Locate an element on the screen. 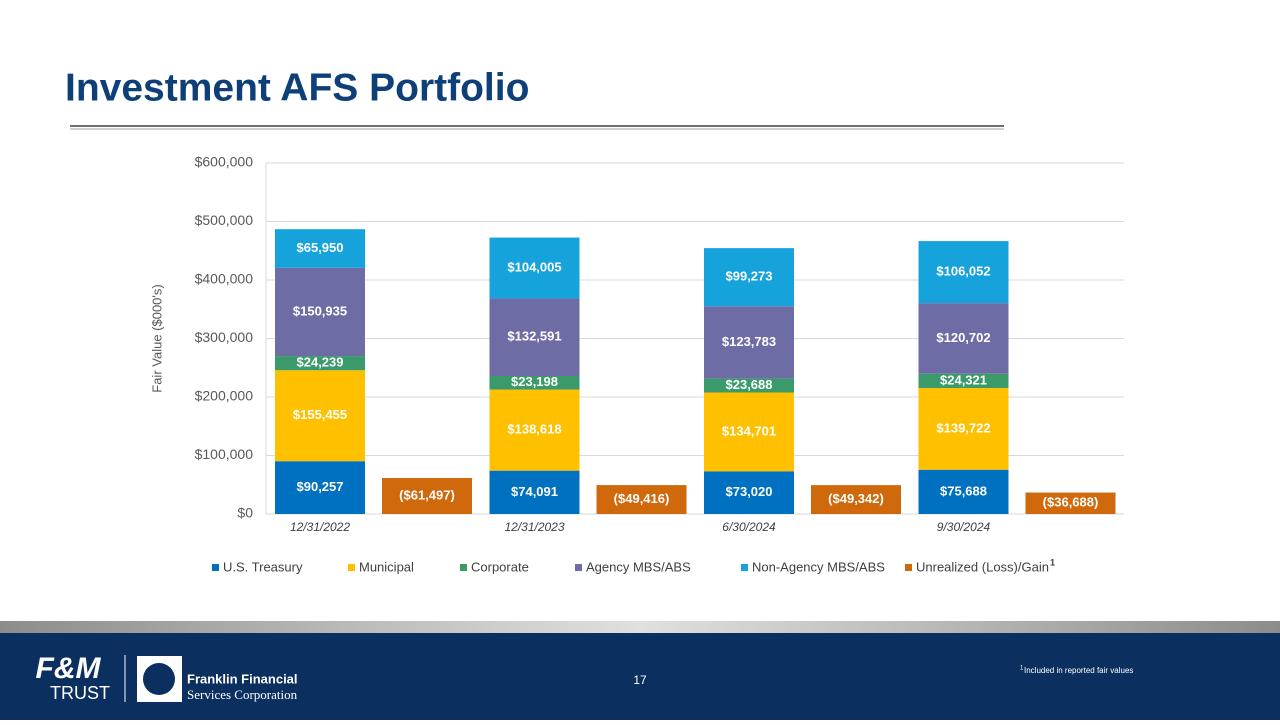 This screenshot has width=1280, height=725. data-label: $134,701 is located at coordinates (749, 430).